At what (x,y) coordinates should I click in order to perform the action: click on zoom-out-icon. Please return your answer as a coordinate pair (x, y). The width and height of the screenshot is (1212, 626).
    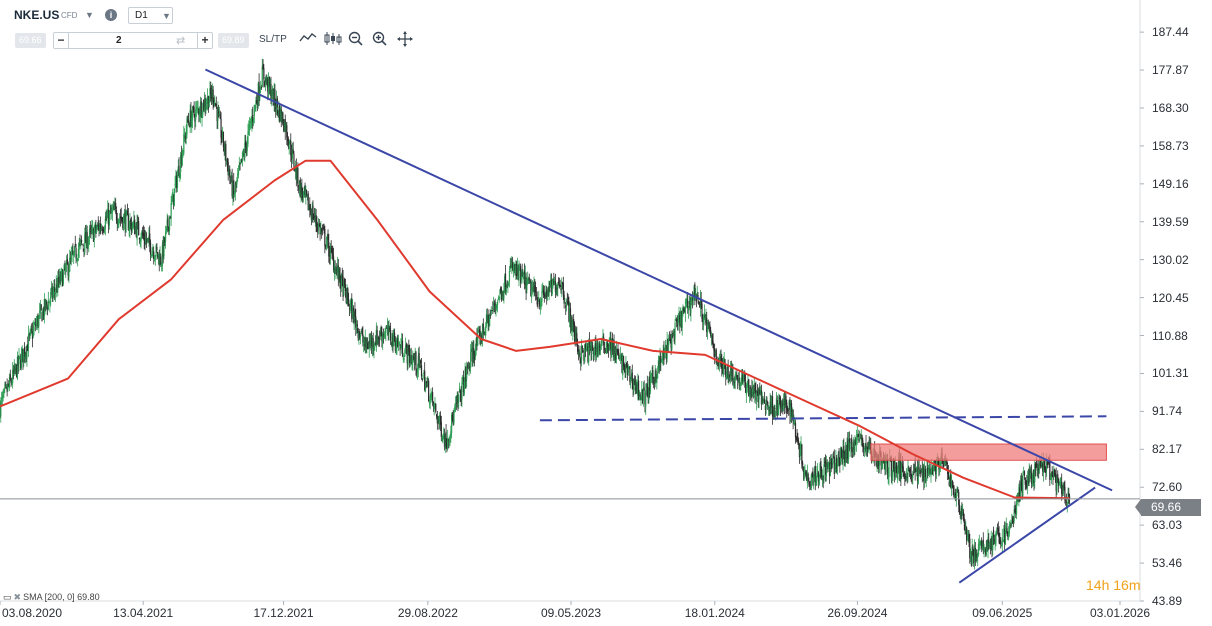
    Looking at the image, I should click on (356, 40).